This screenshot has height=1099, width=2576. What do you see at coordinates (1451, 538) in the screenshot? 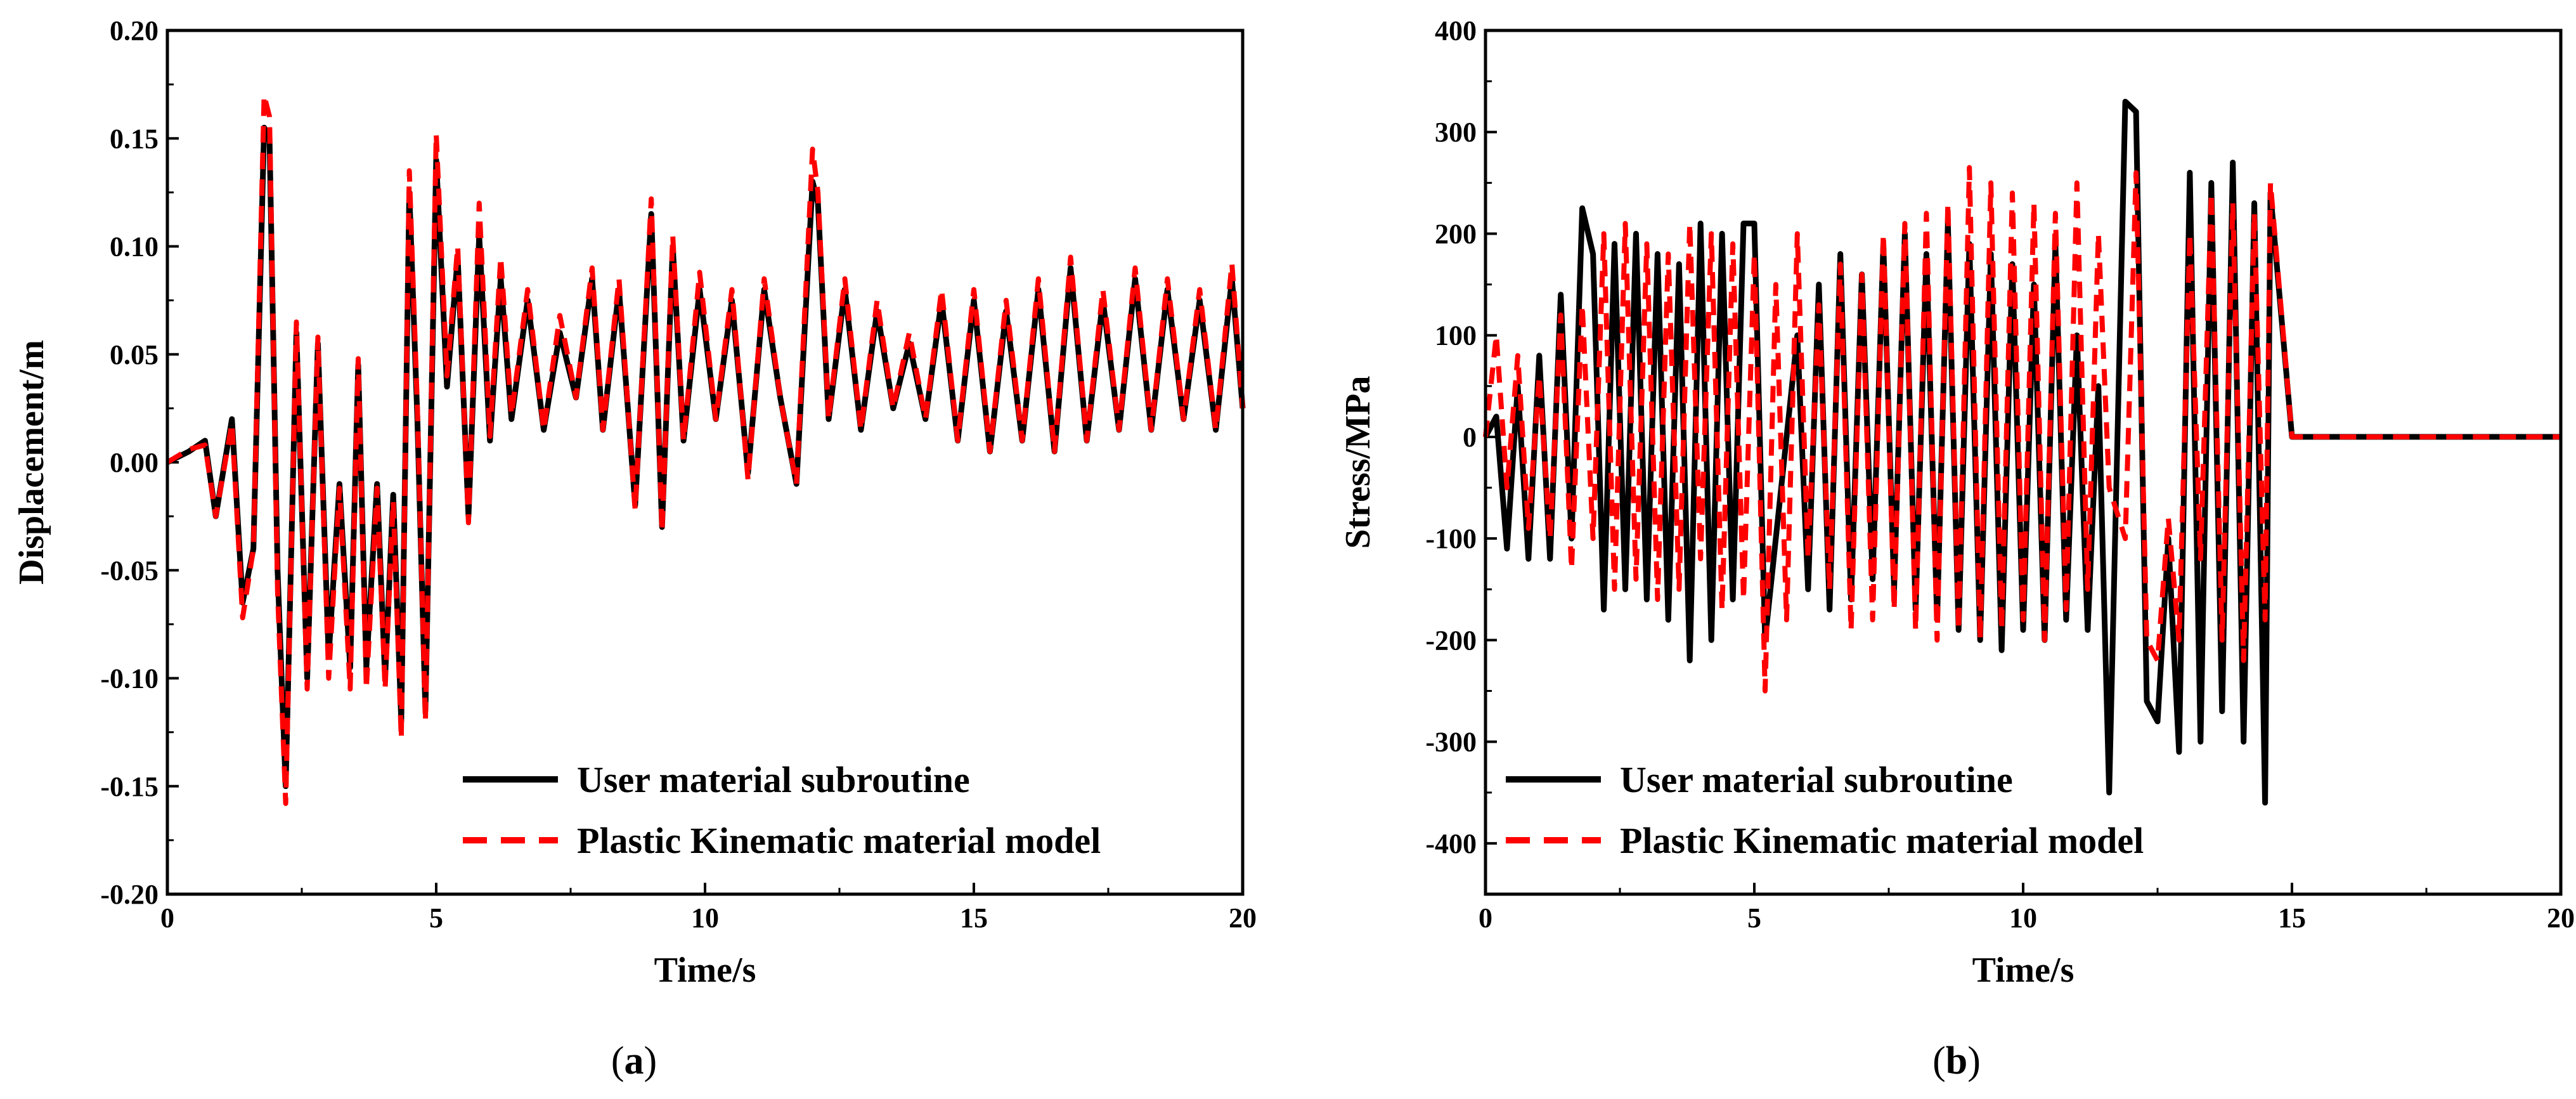
I see `chart-b-y-tick-label: -100` at bounding box center [1451, 538].